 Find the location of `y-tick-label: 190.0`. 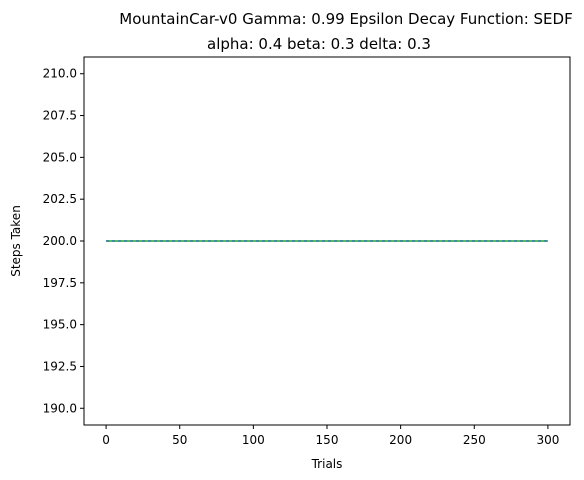

y-tick-label: 190.0 is located at coordinates (60, 408).